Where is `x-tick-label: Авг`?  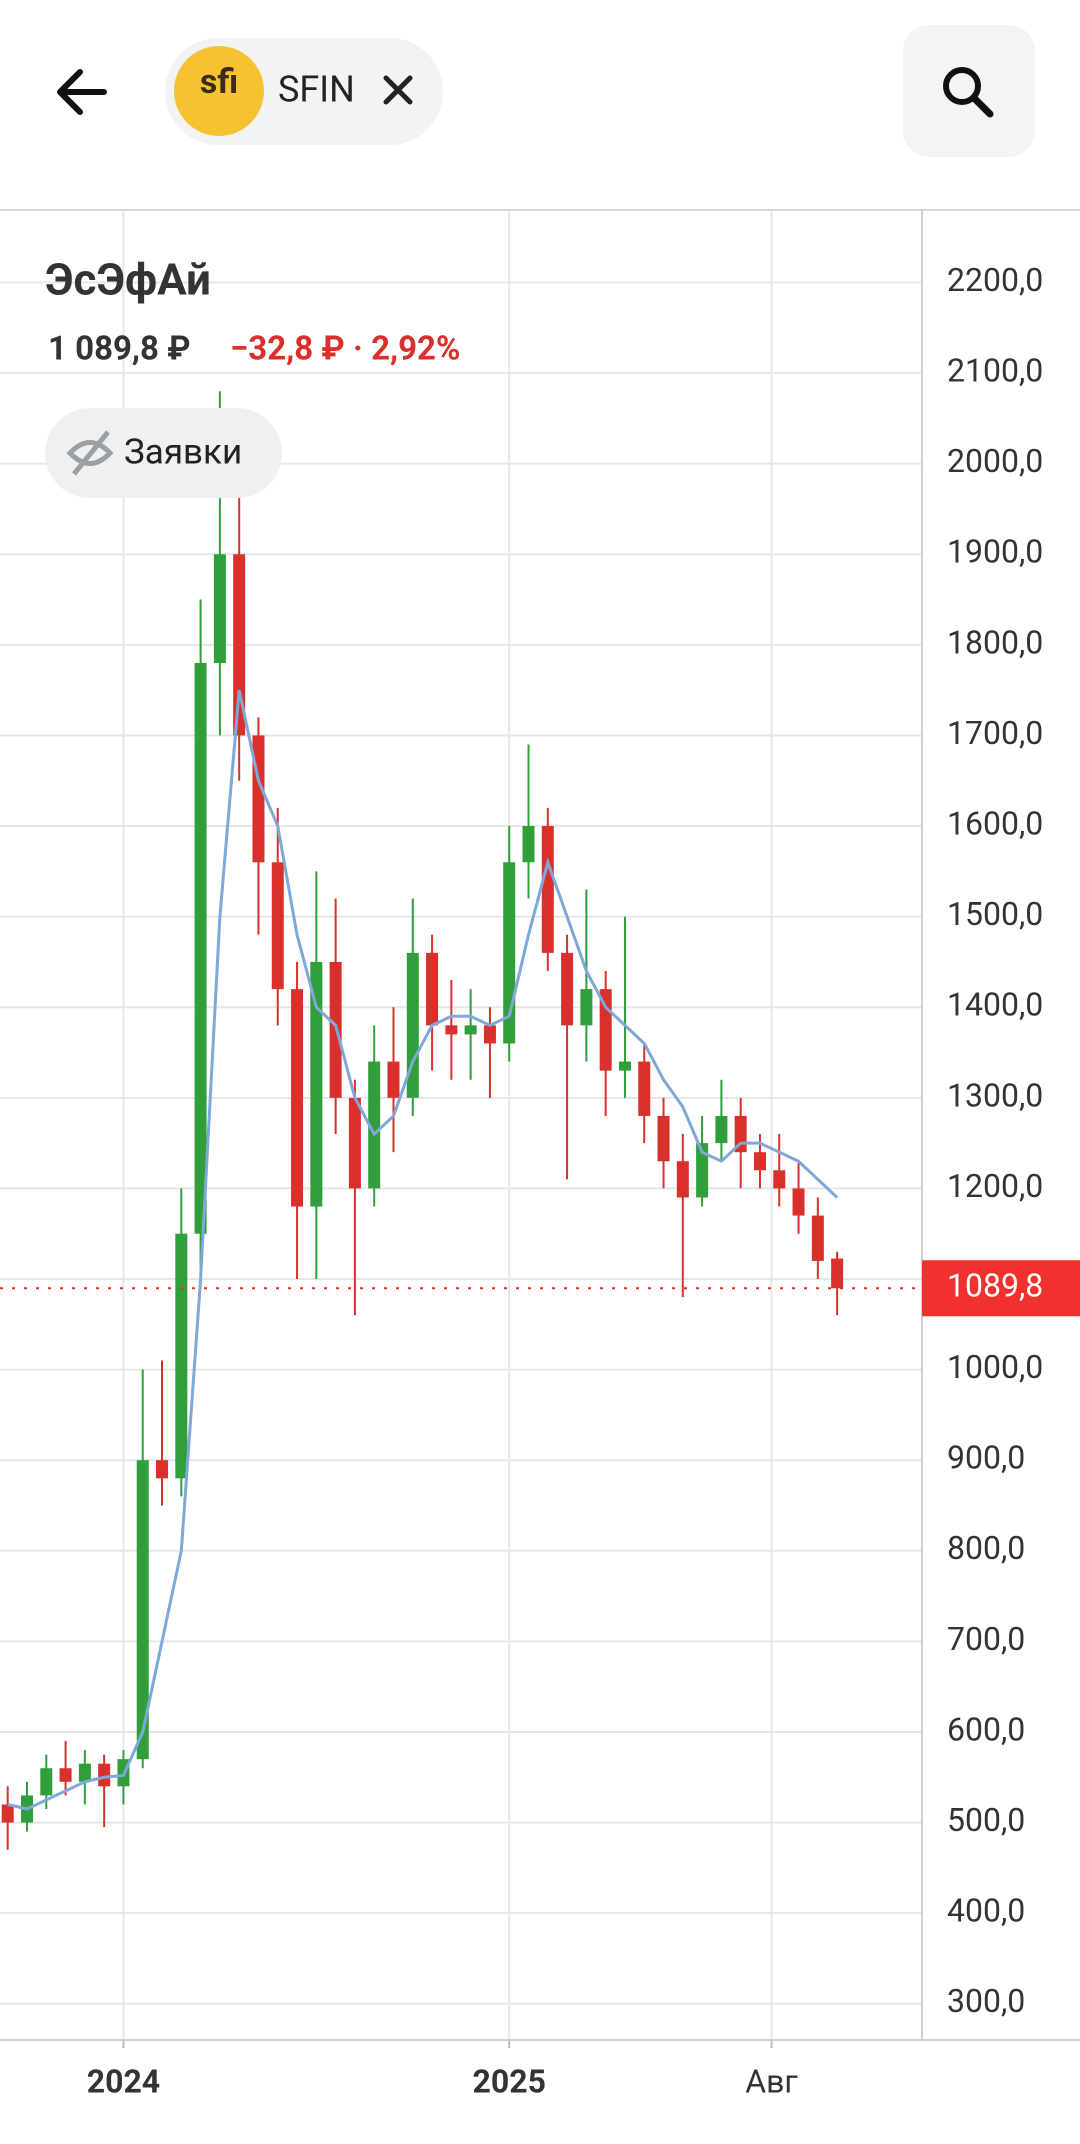
x-tick-label: Авг is located at coordinates (771, 2081).